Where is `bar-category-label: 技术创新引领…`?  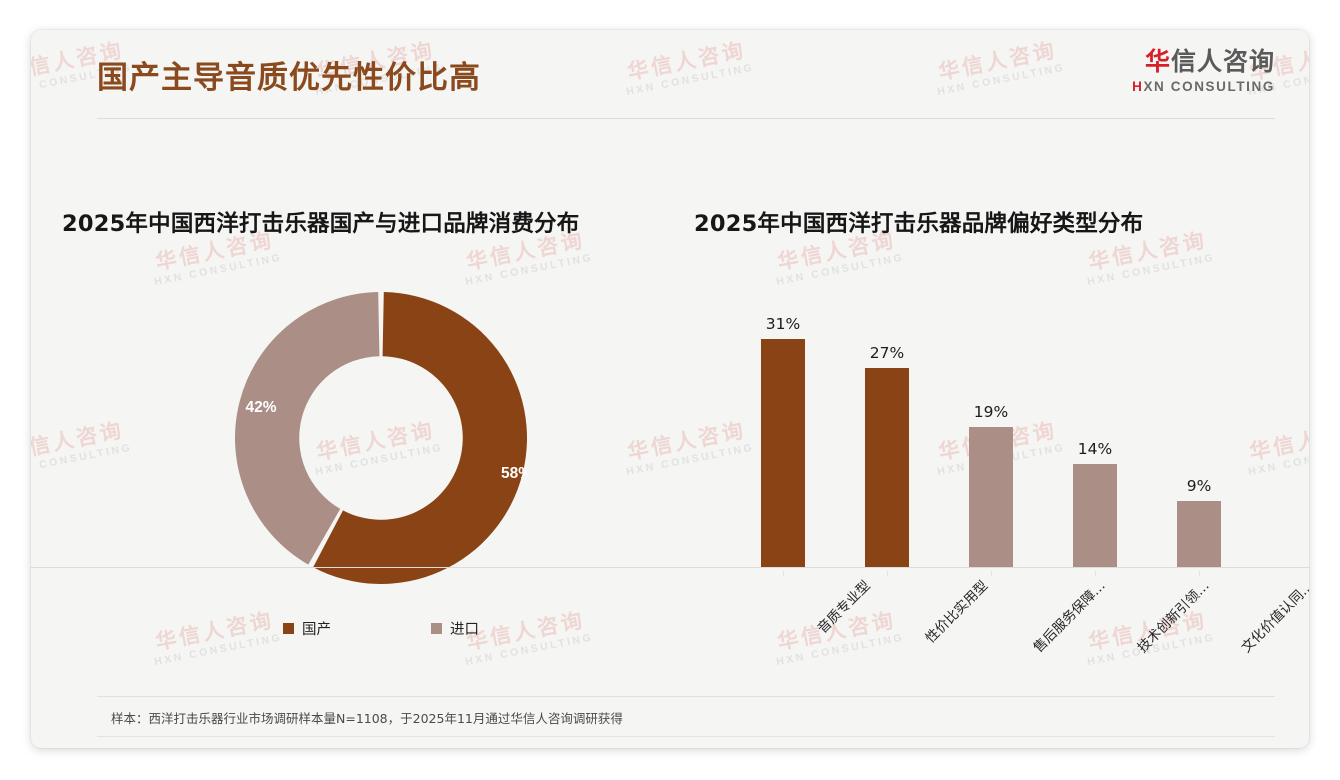
bar-category-label: 技术创新引领… is located at coordinates (1173, 616).